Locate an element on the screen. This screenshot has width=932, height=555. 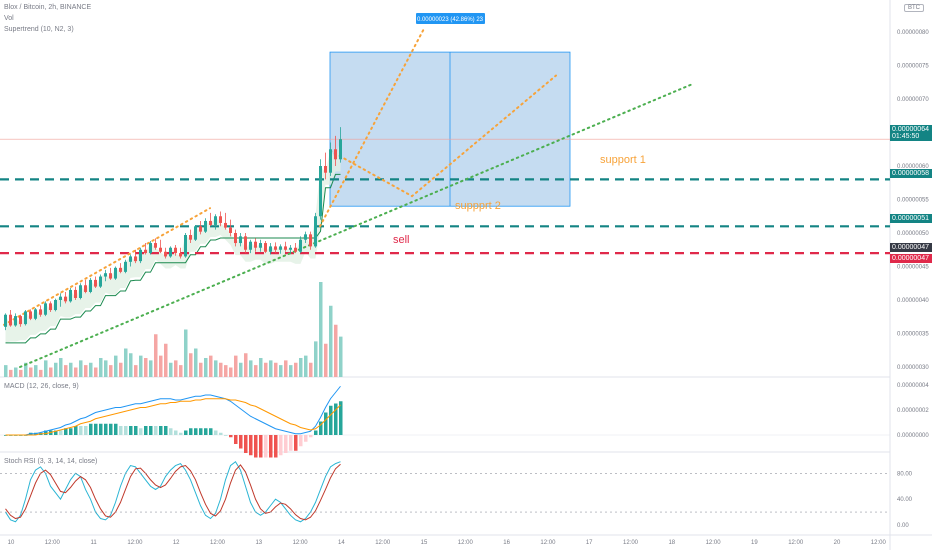
projection-path is located at coordinates (443, 136).